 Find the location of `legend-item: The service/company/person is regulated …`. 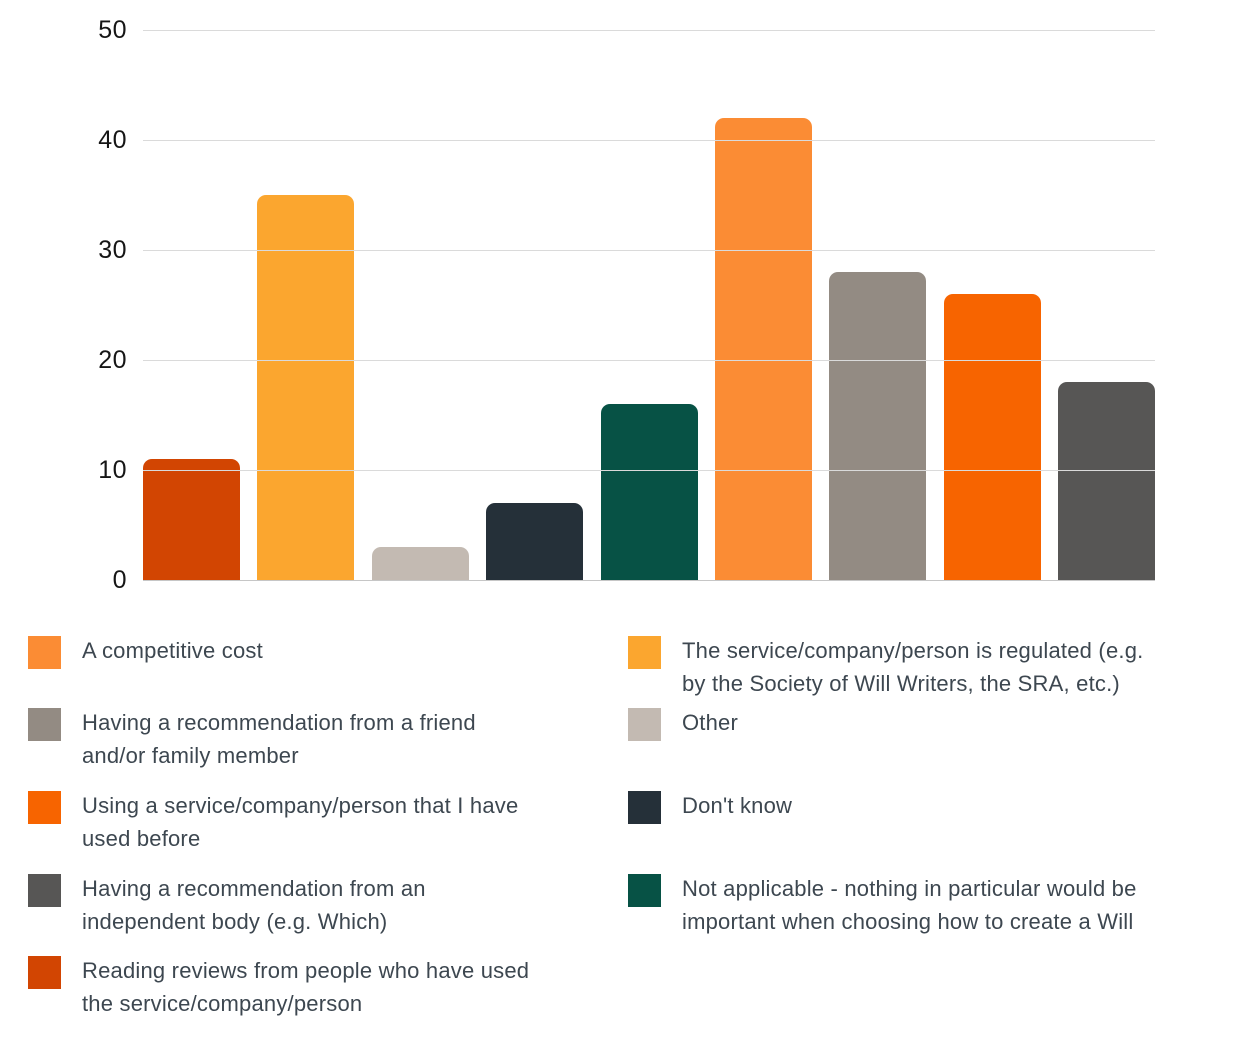

legend-item: The service/company/person is regulated … is located at coordinates (929, 667).